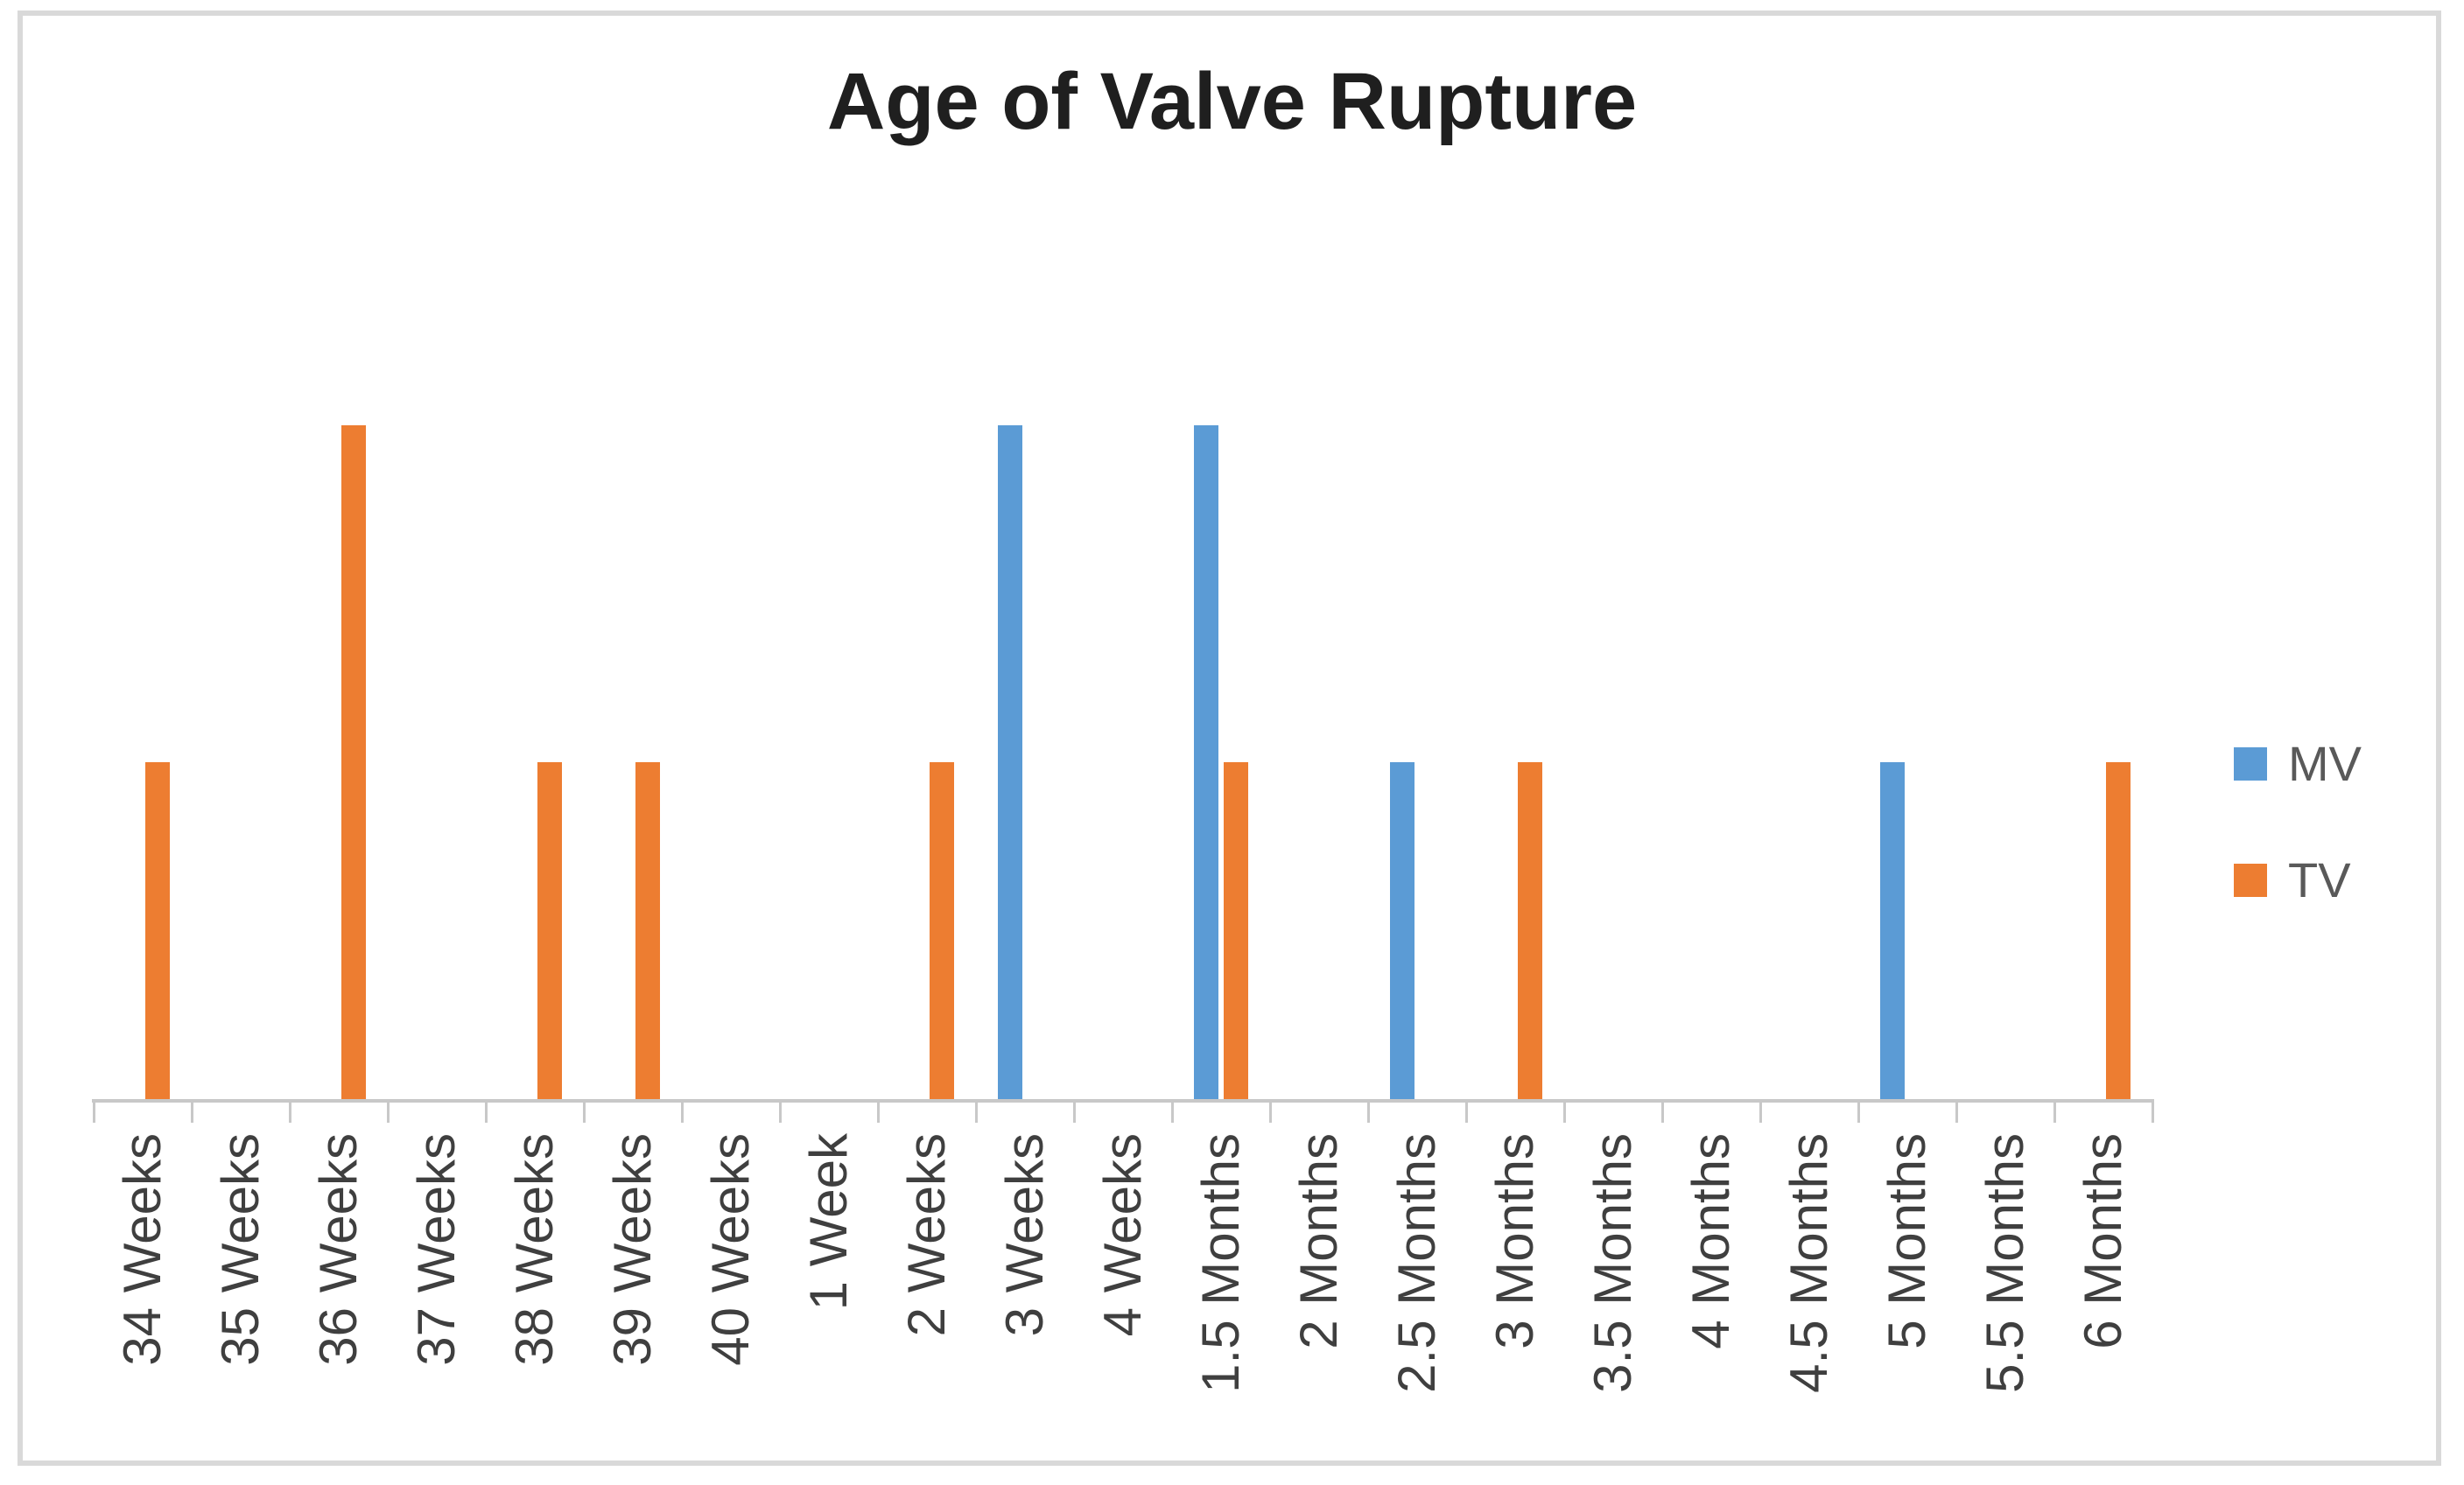 This screenshot has height=1485, width=2464. I want to click on mv-legend-swatch, so click(2250, 764).